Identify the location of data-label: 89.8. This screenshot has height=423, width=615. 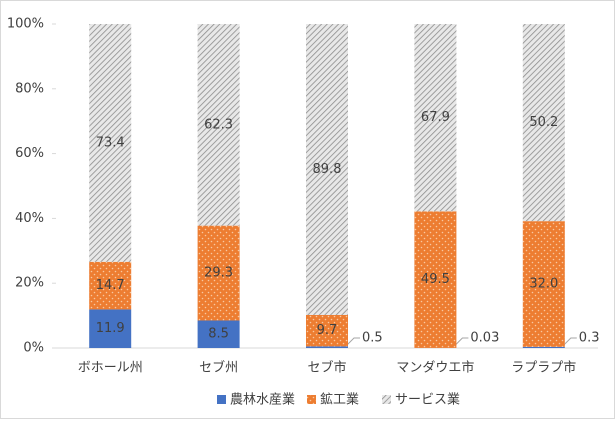
(327, 169).